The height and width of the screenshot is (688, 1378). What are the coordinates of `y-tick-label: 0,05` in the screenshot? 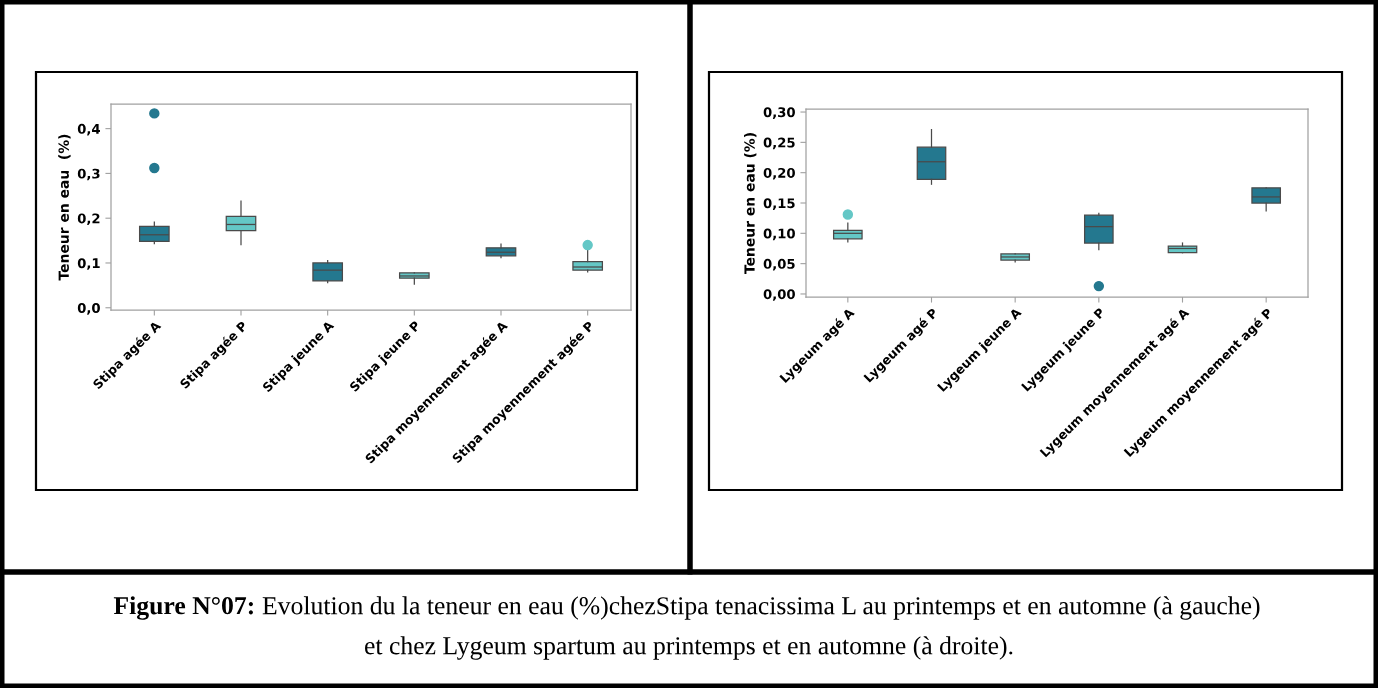 It's located at (779, 264).